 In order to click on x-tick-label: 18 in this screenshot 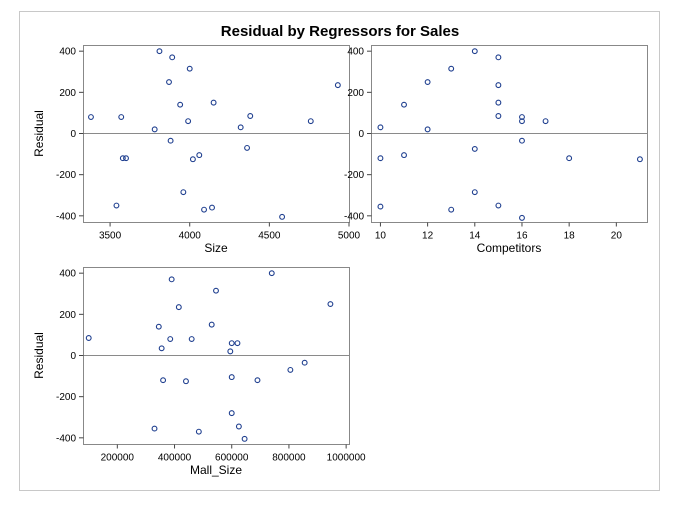, I will do `click(570, 236)`.